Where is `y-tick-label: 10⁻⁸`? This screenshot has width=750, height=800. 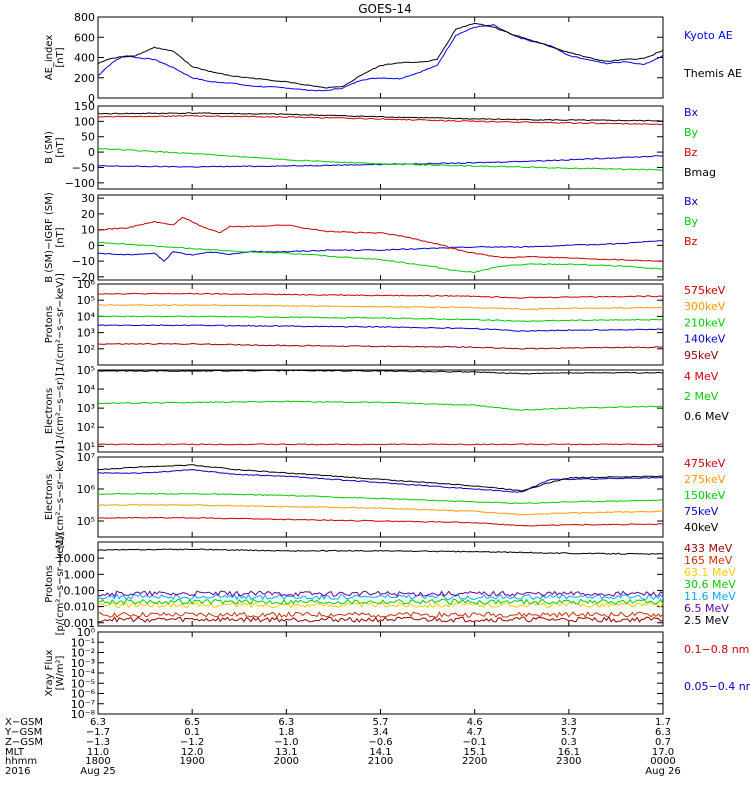 y-tick-label: 10⁻⁸ is located at coordinates (83, 714).